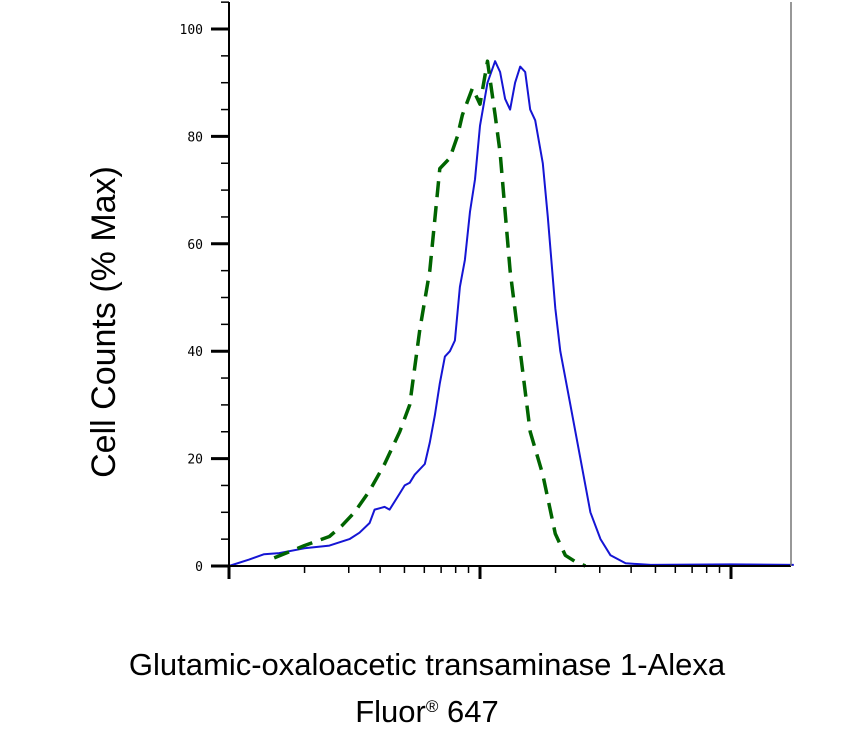 The image size is (854, 740). I want to click on y-tick-label: 80, so click(195, 137).